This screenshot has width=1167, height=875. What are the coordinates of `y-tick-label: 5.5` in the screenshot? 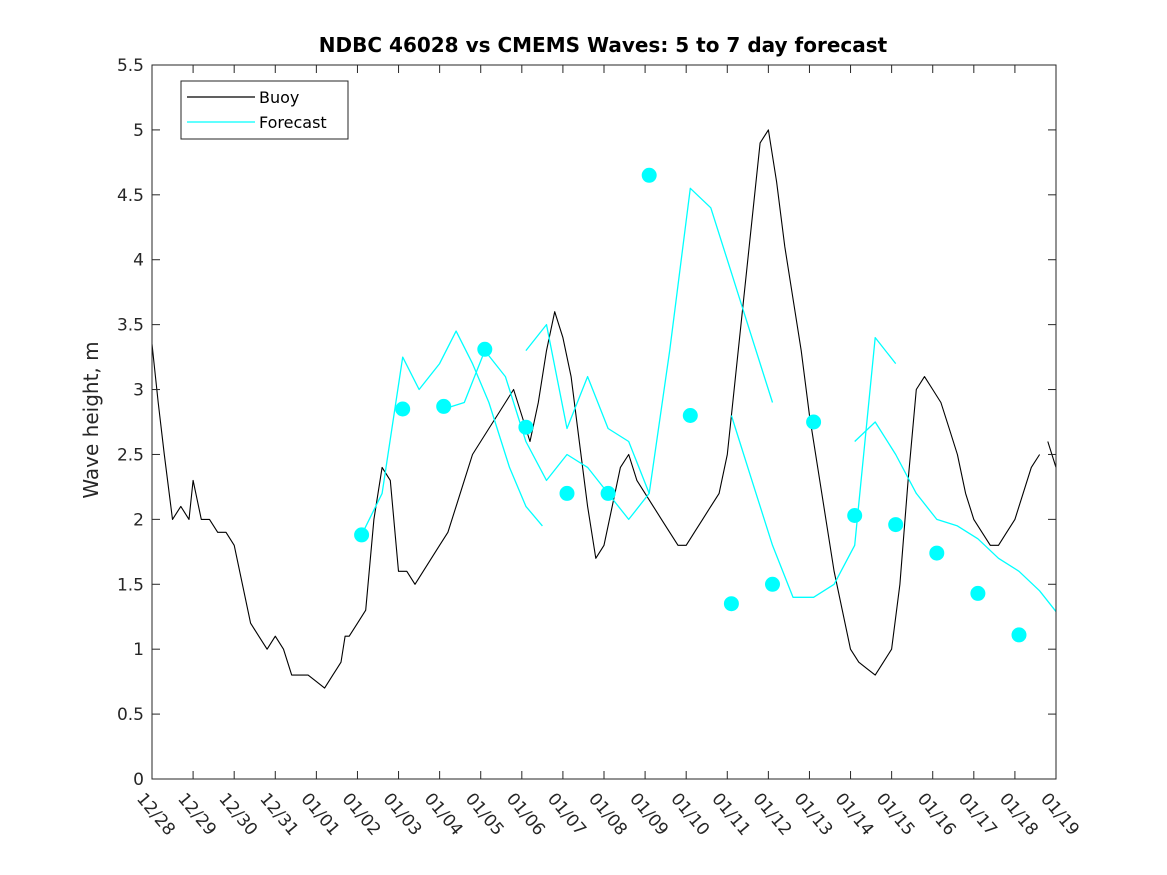 It's located at (130, 66).